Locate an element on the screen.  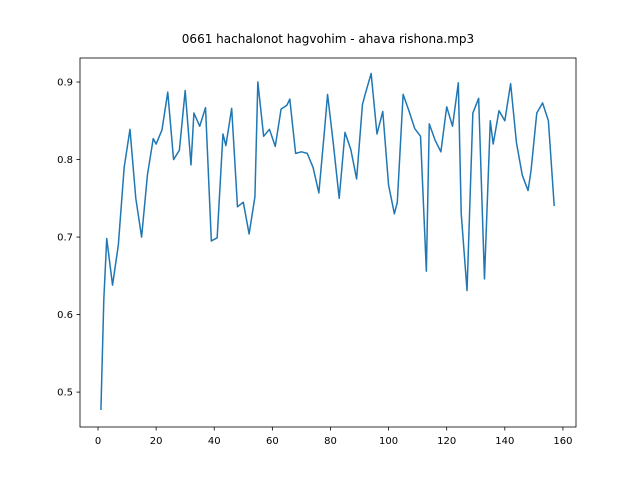
x-tick-label: 160 is located at coordinates (562, 441).